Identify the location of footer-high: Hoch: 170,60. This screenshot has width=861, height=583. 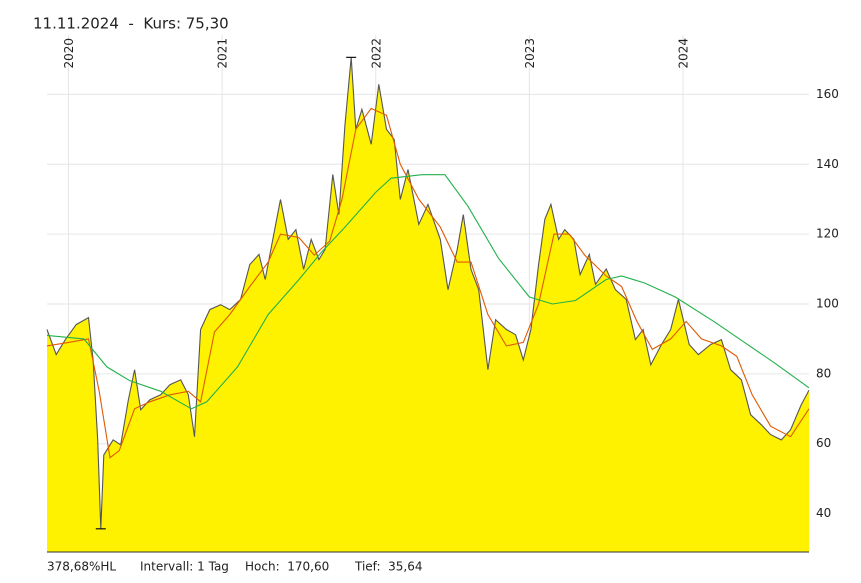
(287, 567).